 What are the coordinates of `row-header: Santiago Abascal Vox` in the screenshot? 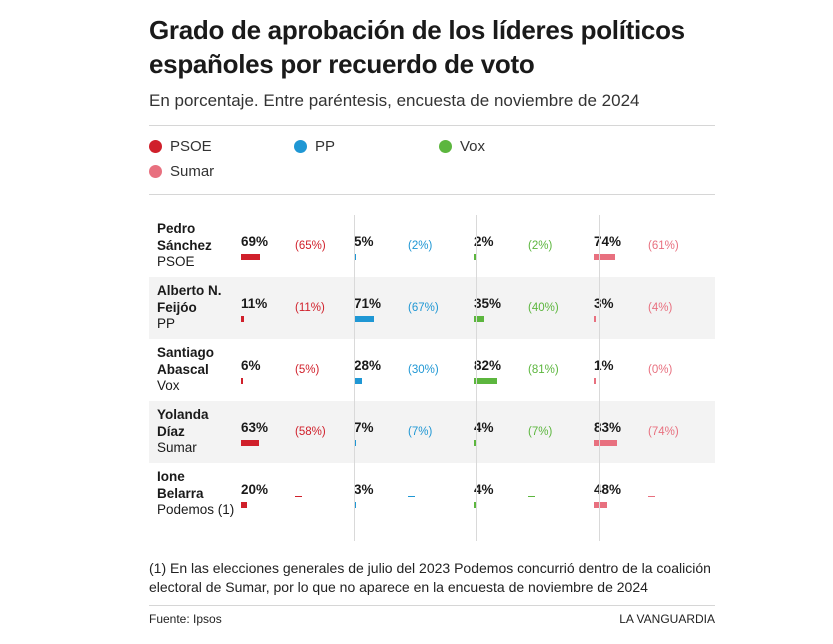 It's located at (192, 370).